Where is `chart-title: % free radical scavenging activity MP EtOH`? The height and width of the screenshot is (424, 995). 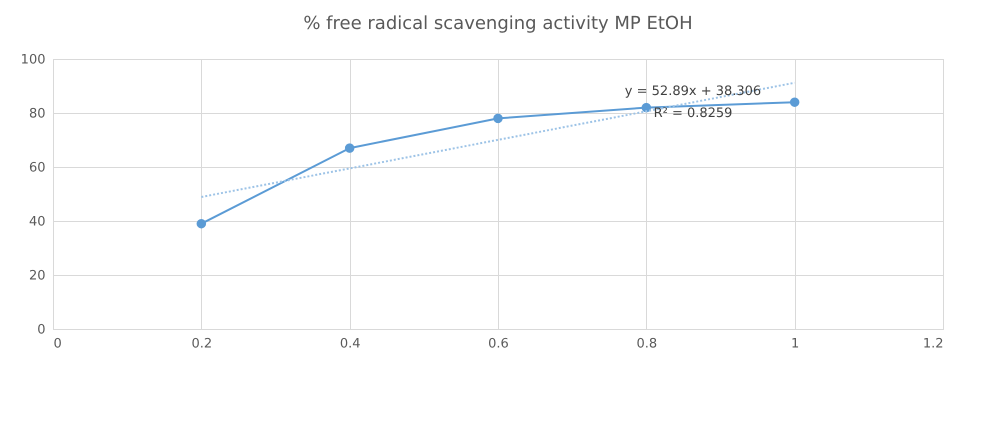 chart-title: % free radical scavenging activity MP EtOH is located at coordinates (498, 23).